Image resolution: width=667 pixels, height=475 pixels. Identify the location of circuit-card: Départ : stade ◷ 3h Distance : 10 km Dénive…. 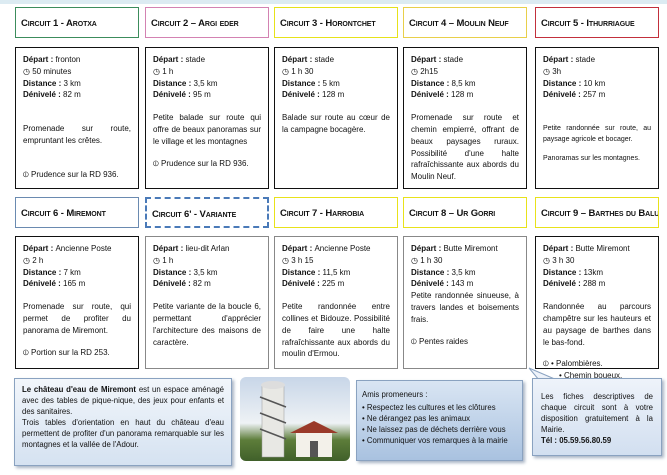
(597, 118).